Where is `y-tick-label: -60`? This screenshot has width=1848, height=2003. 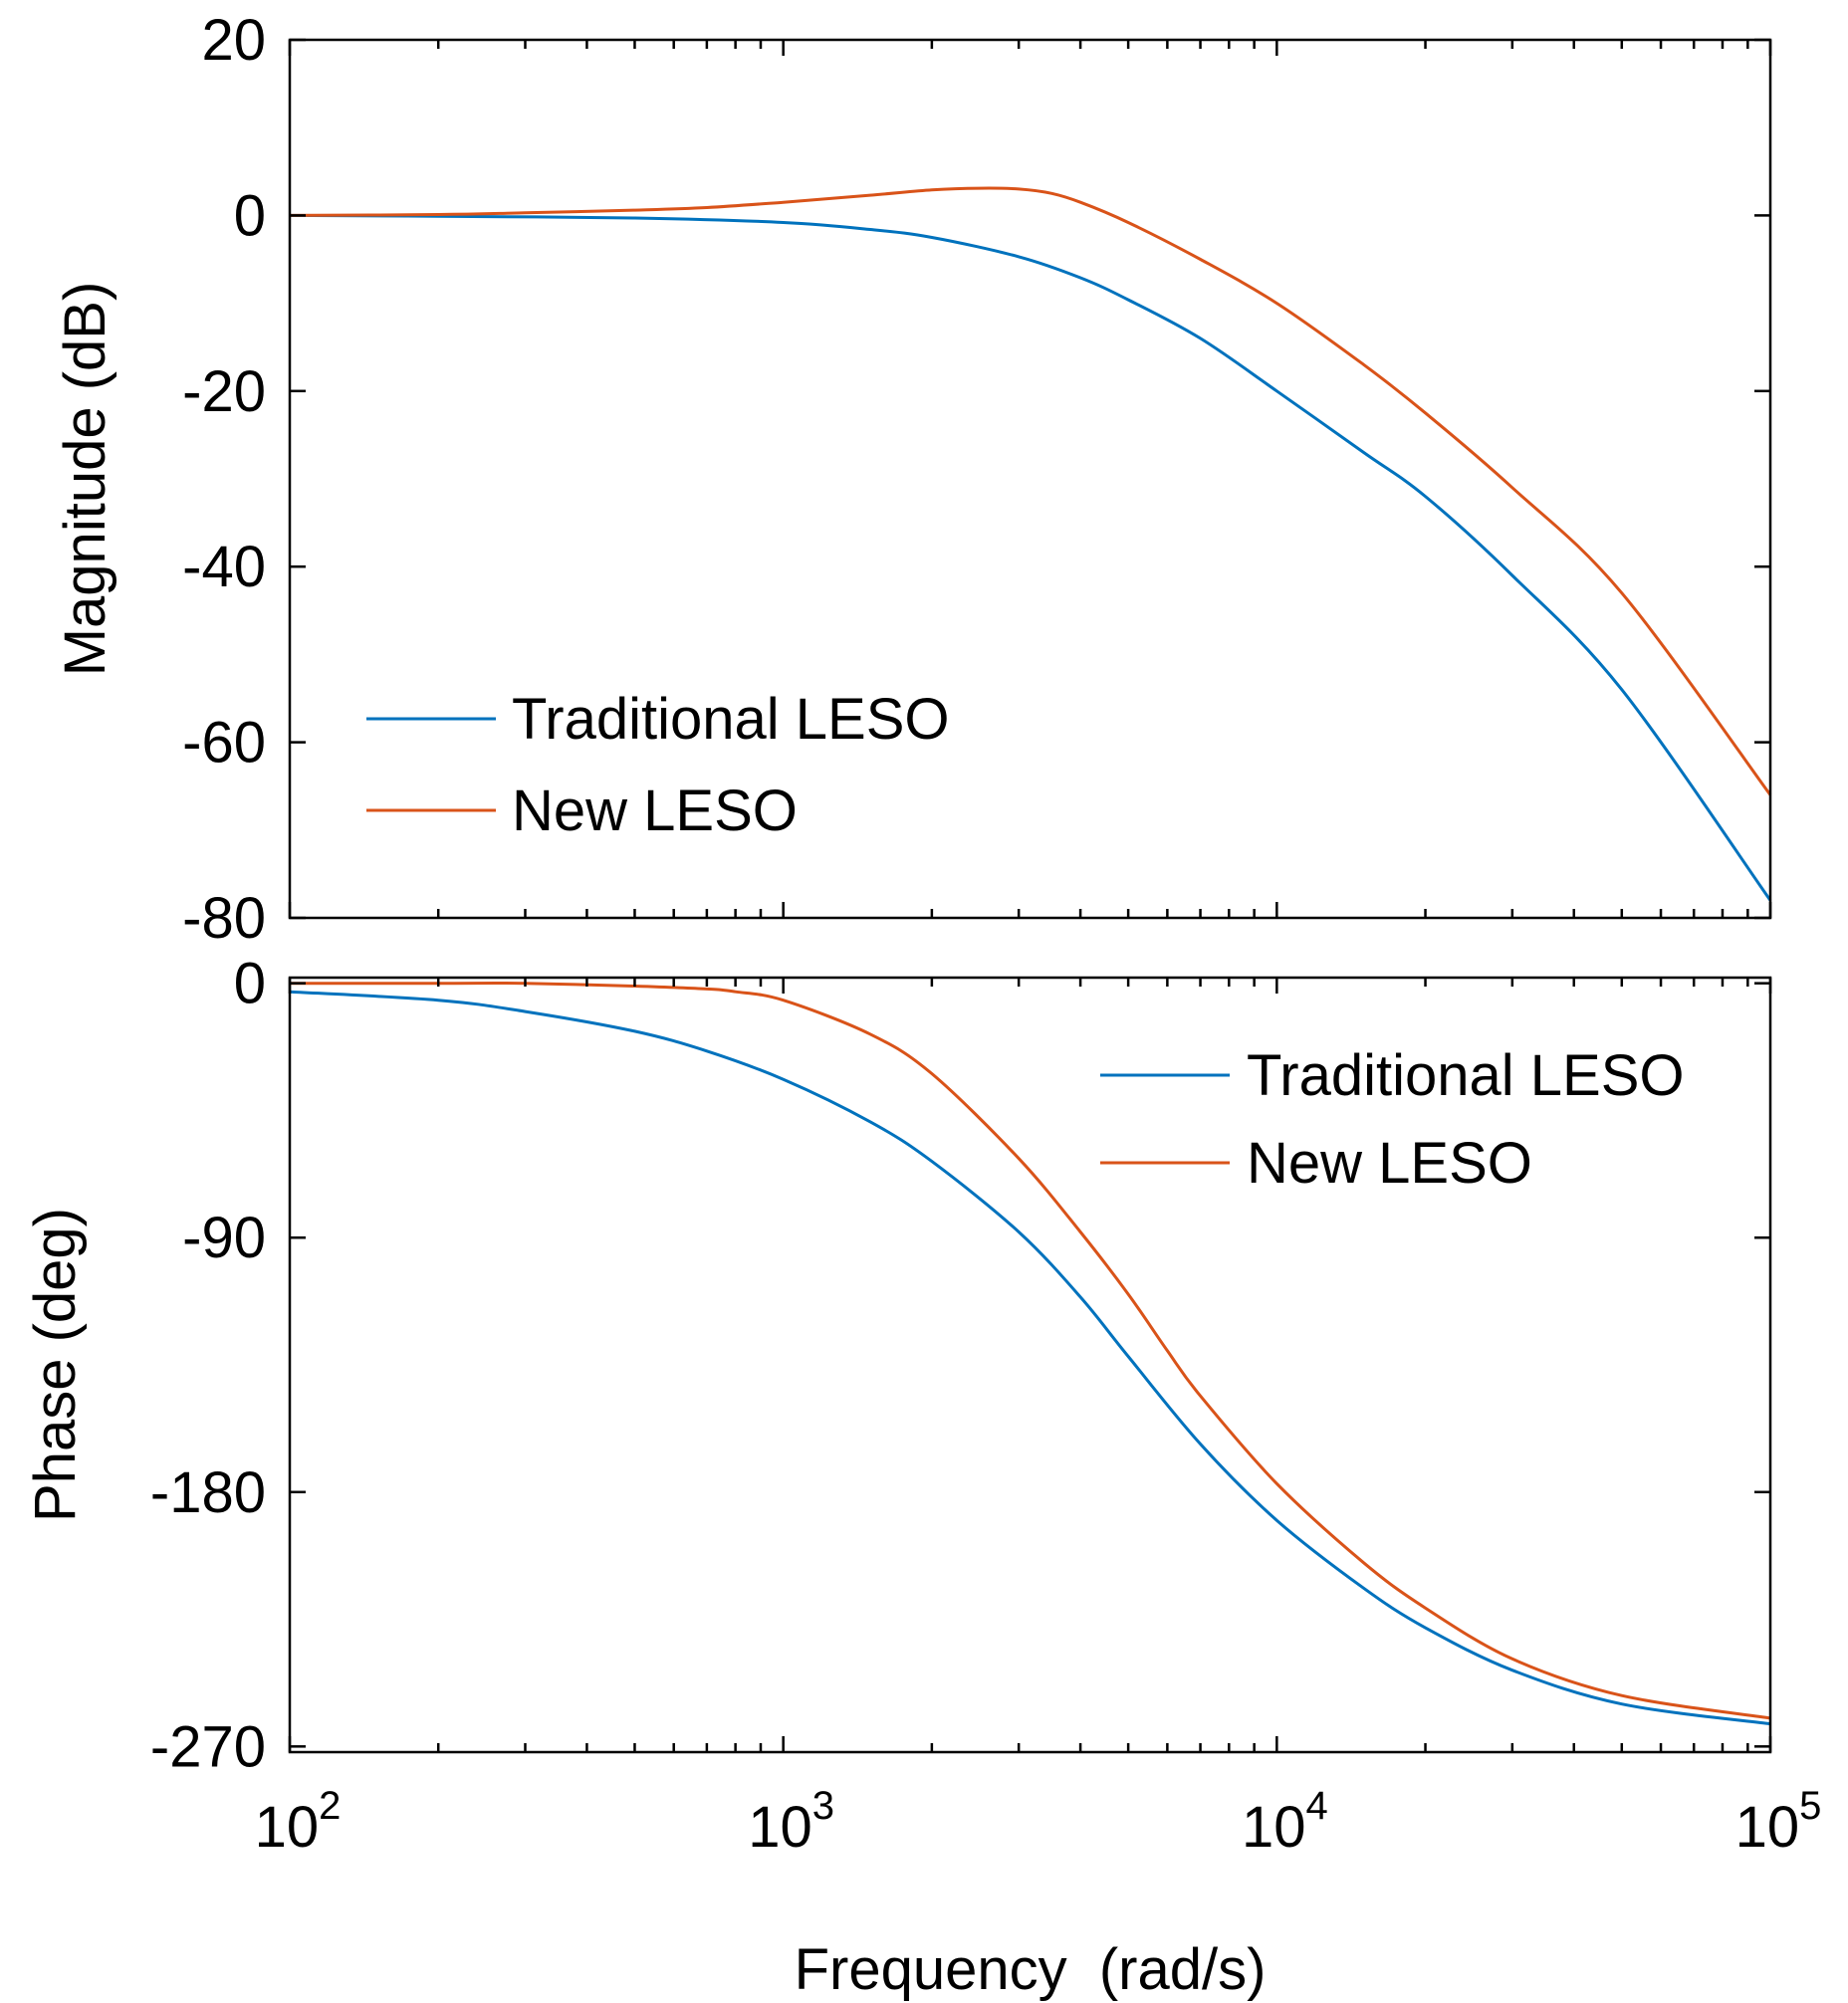
y-tick-label: -60 is located at coordinates (224, 743).